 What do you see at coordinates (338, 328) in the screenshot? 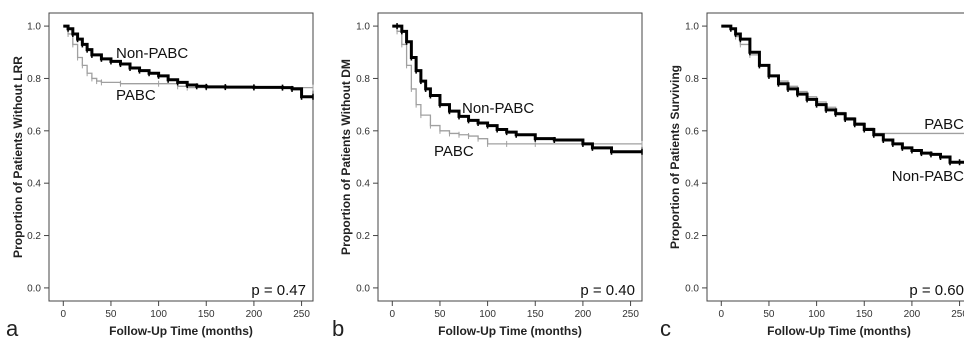
I see `panel-letter: b` at bounding box center [338, 328].